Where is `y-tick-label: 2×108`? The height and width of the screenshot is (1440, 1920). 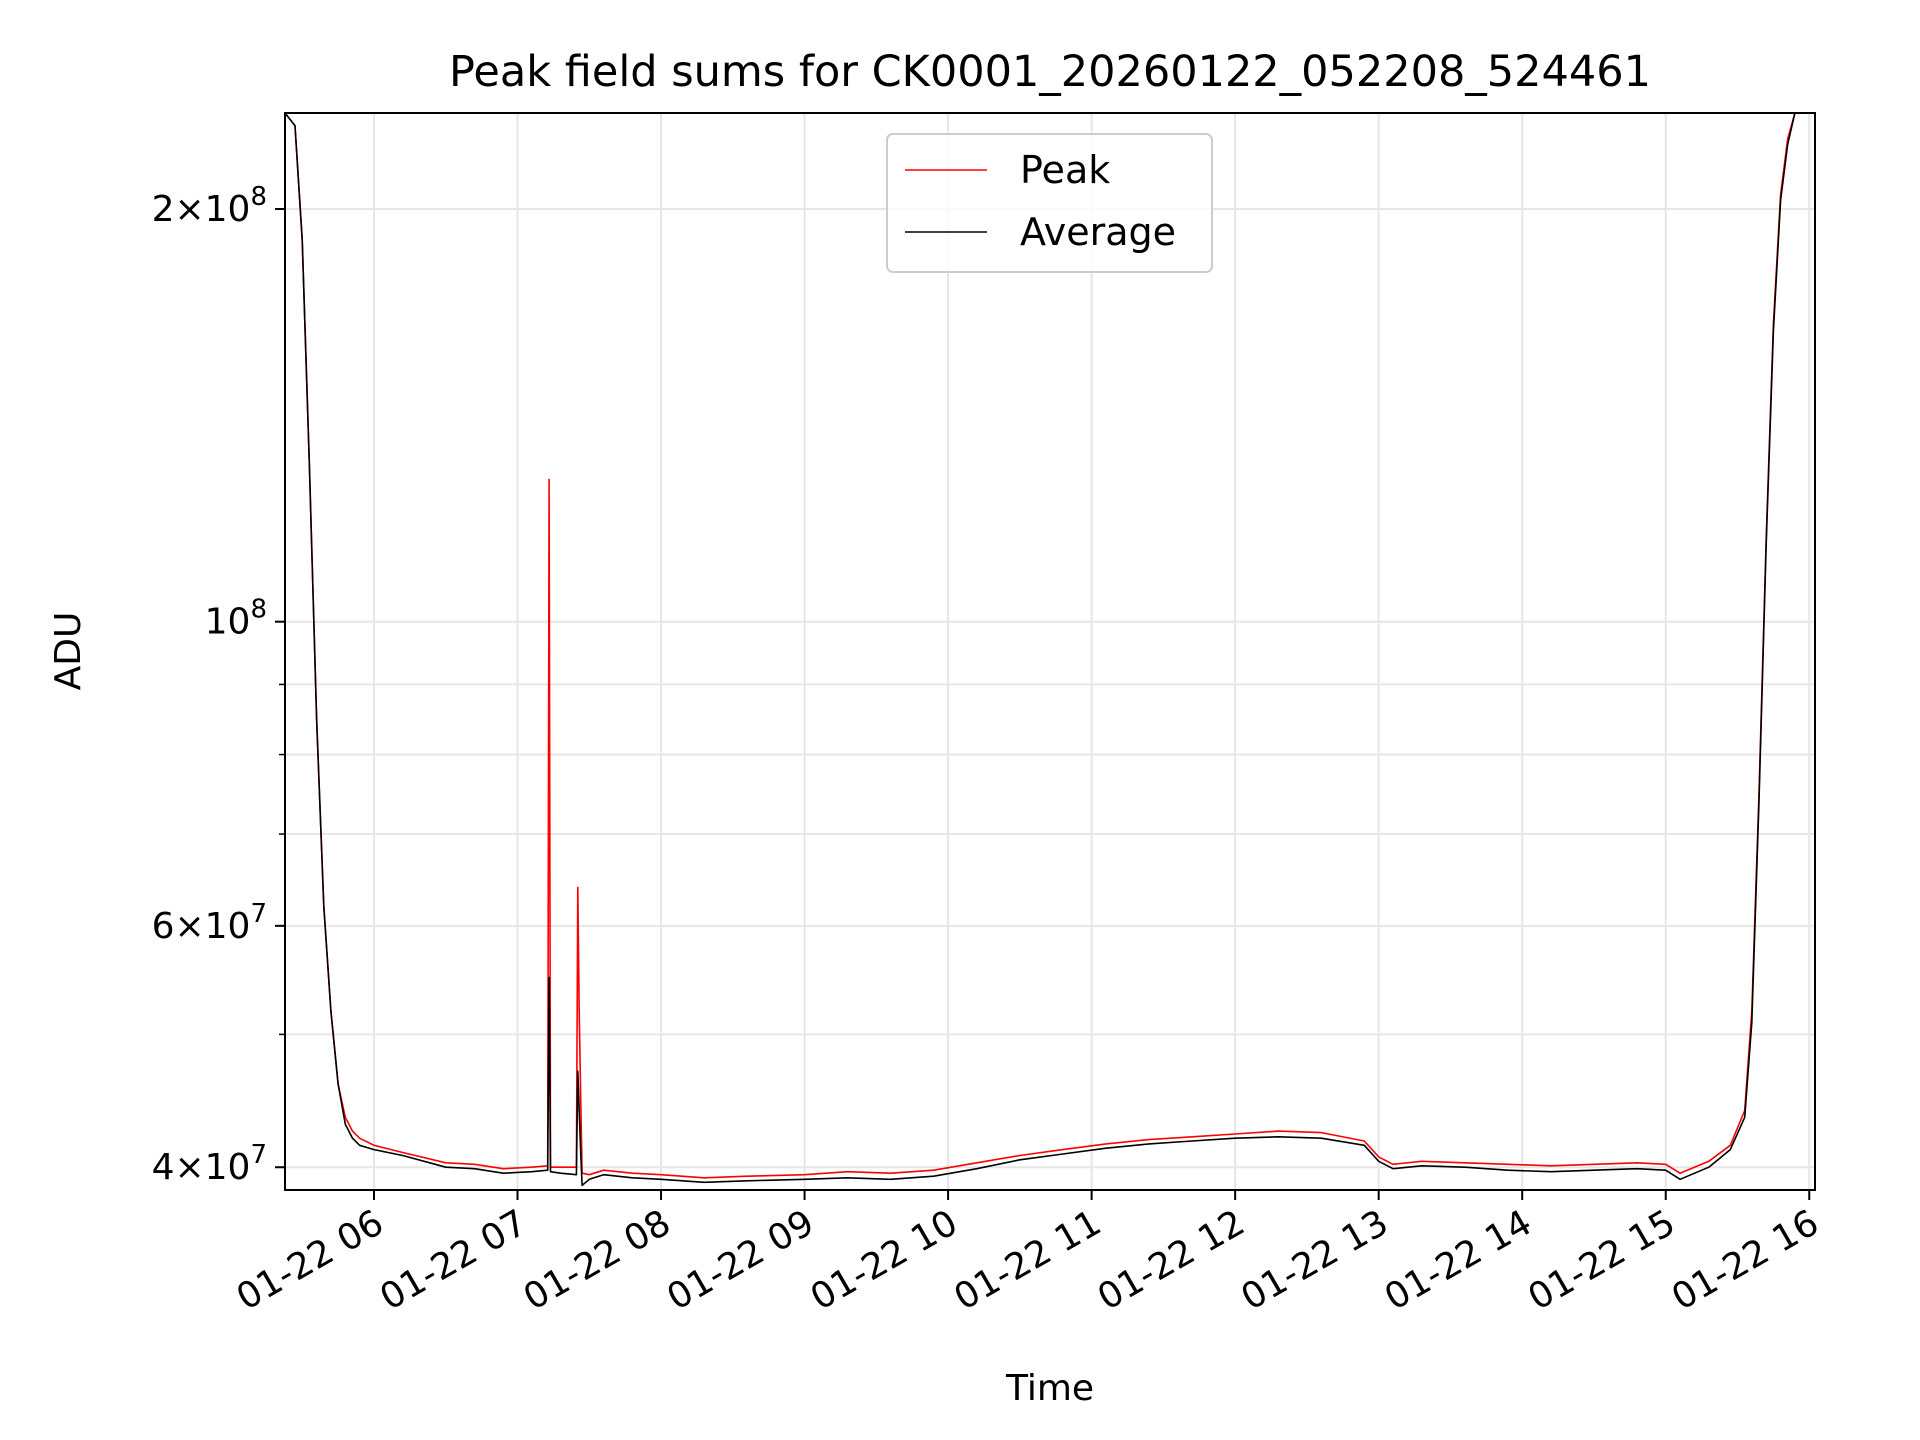
y-tick-label: 2×108 is located at coordinates (209, 206).